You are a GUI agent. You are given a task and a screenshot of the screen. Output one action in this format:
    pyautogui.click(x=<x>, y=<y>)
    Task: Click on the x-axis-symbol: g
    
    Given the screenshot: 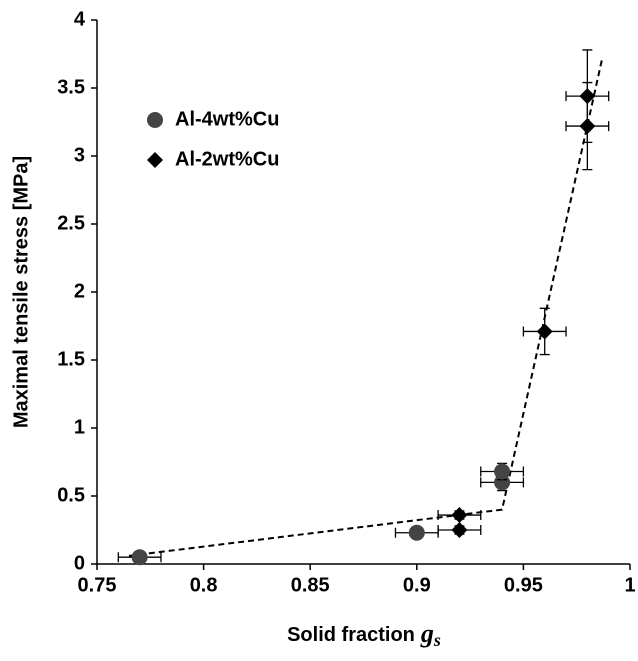 What is the action you would take?
    pyautogui.click(x=427, y=633)
    